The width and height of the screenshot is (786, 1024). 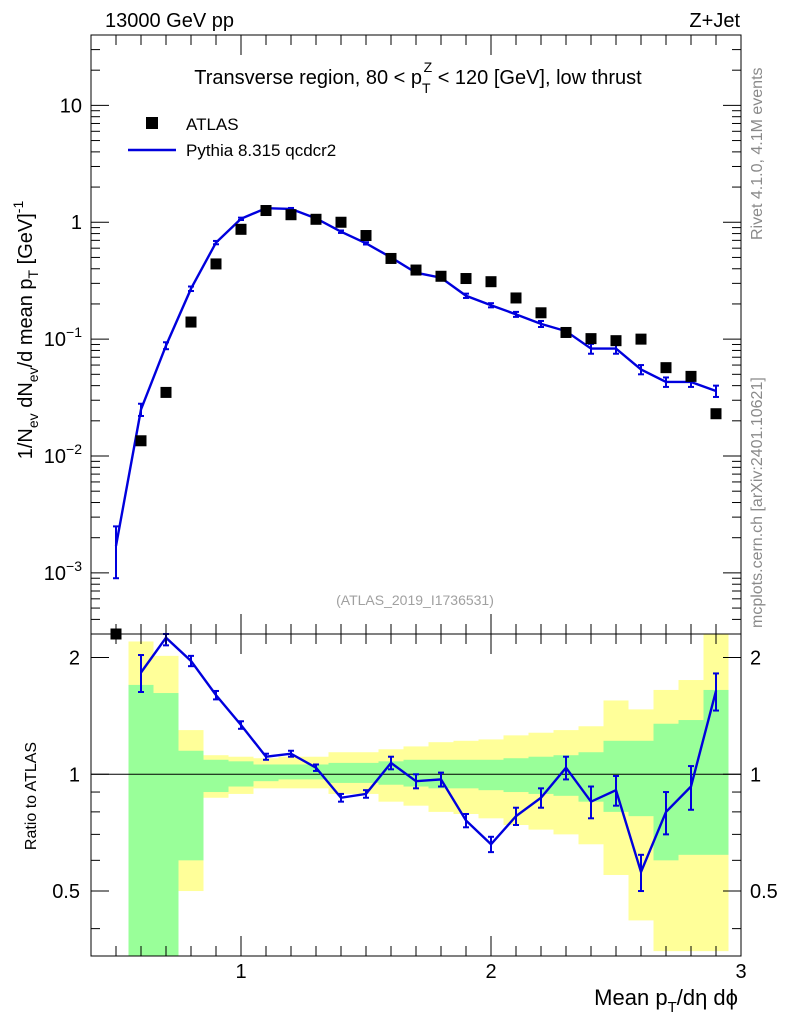 What do you see at coordinates (212, 124) in the screenshot?
I see `legend-label-atlas: ATLAS` at bounding box center [212, 124].